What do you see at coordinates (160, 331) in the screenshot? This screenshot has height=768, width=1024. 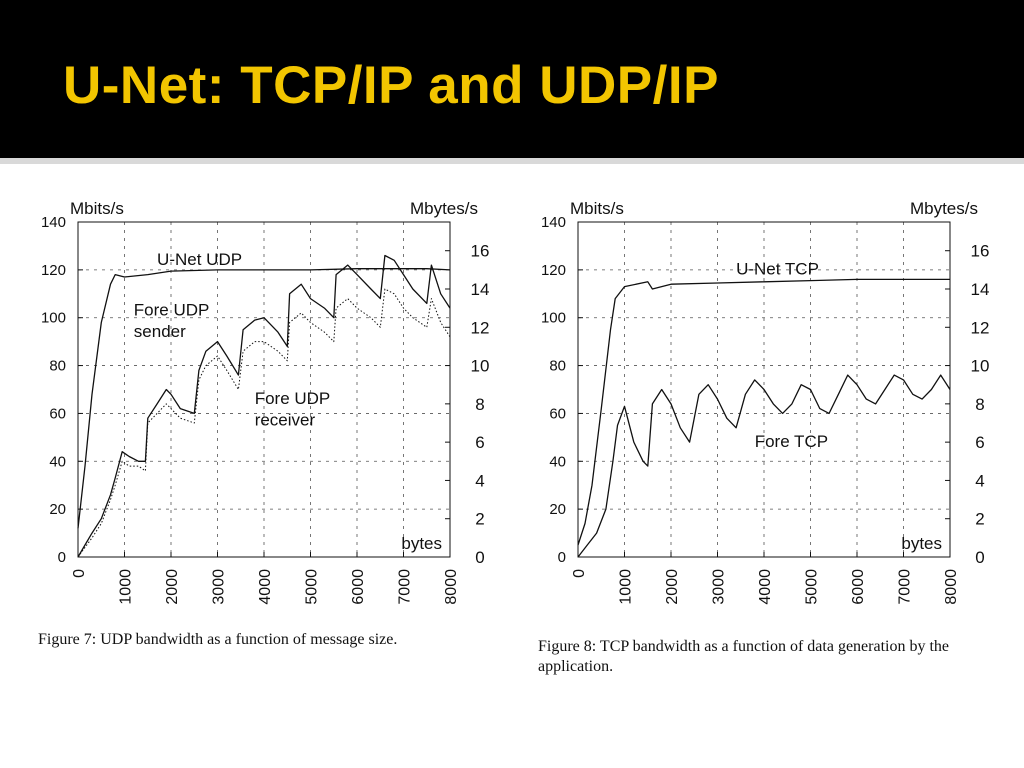 I see `series-annotation: sender` at bounding box center [160, 331].